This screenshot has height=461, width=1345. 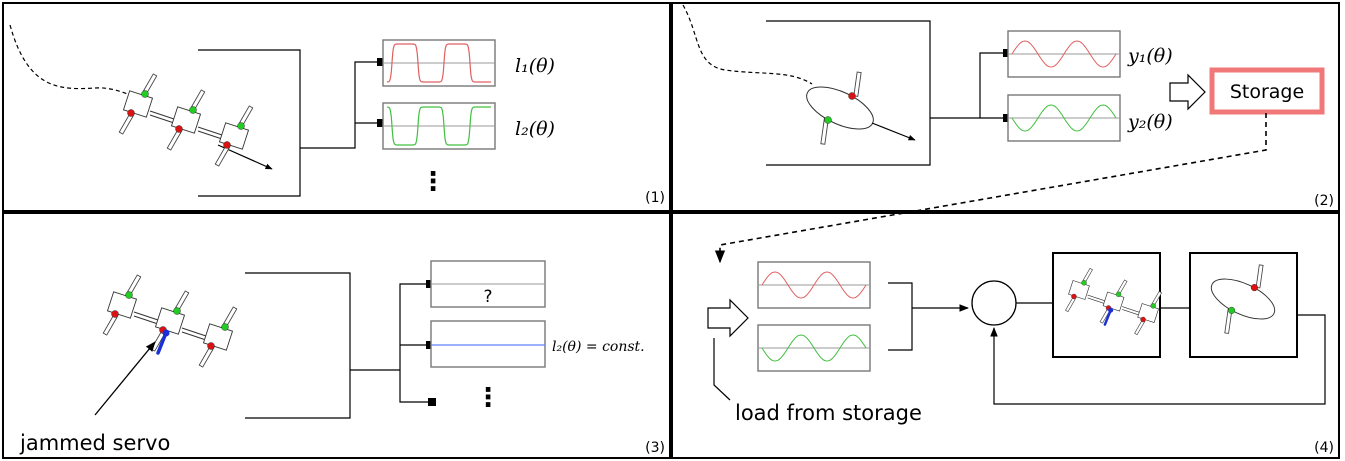 I want to click on signal-label-l2: l₂(θ), so click(x=535, y=129).